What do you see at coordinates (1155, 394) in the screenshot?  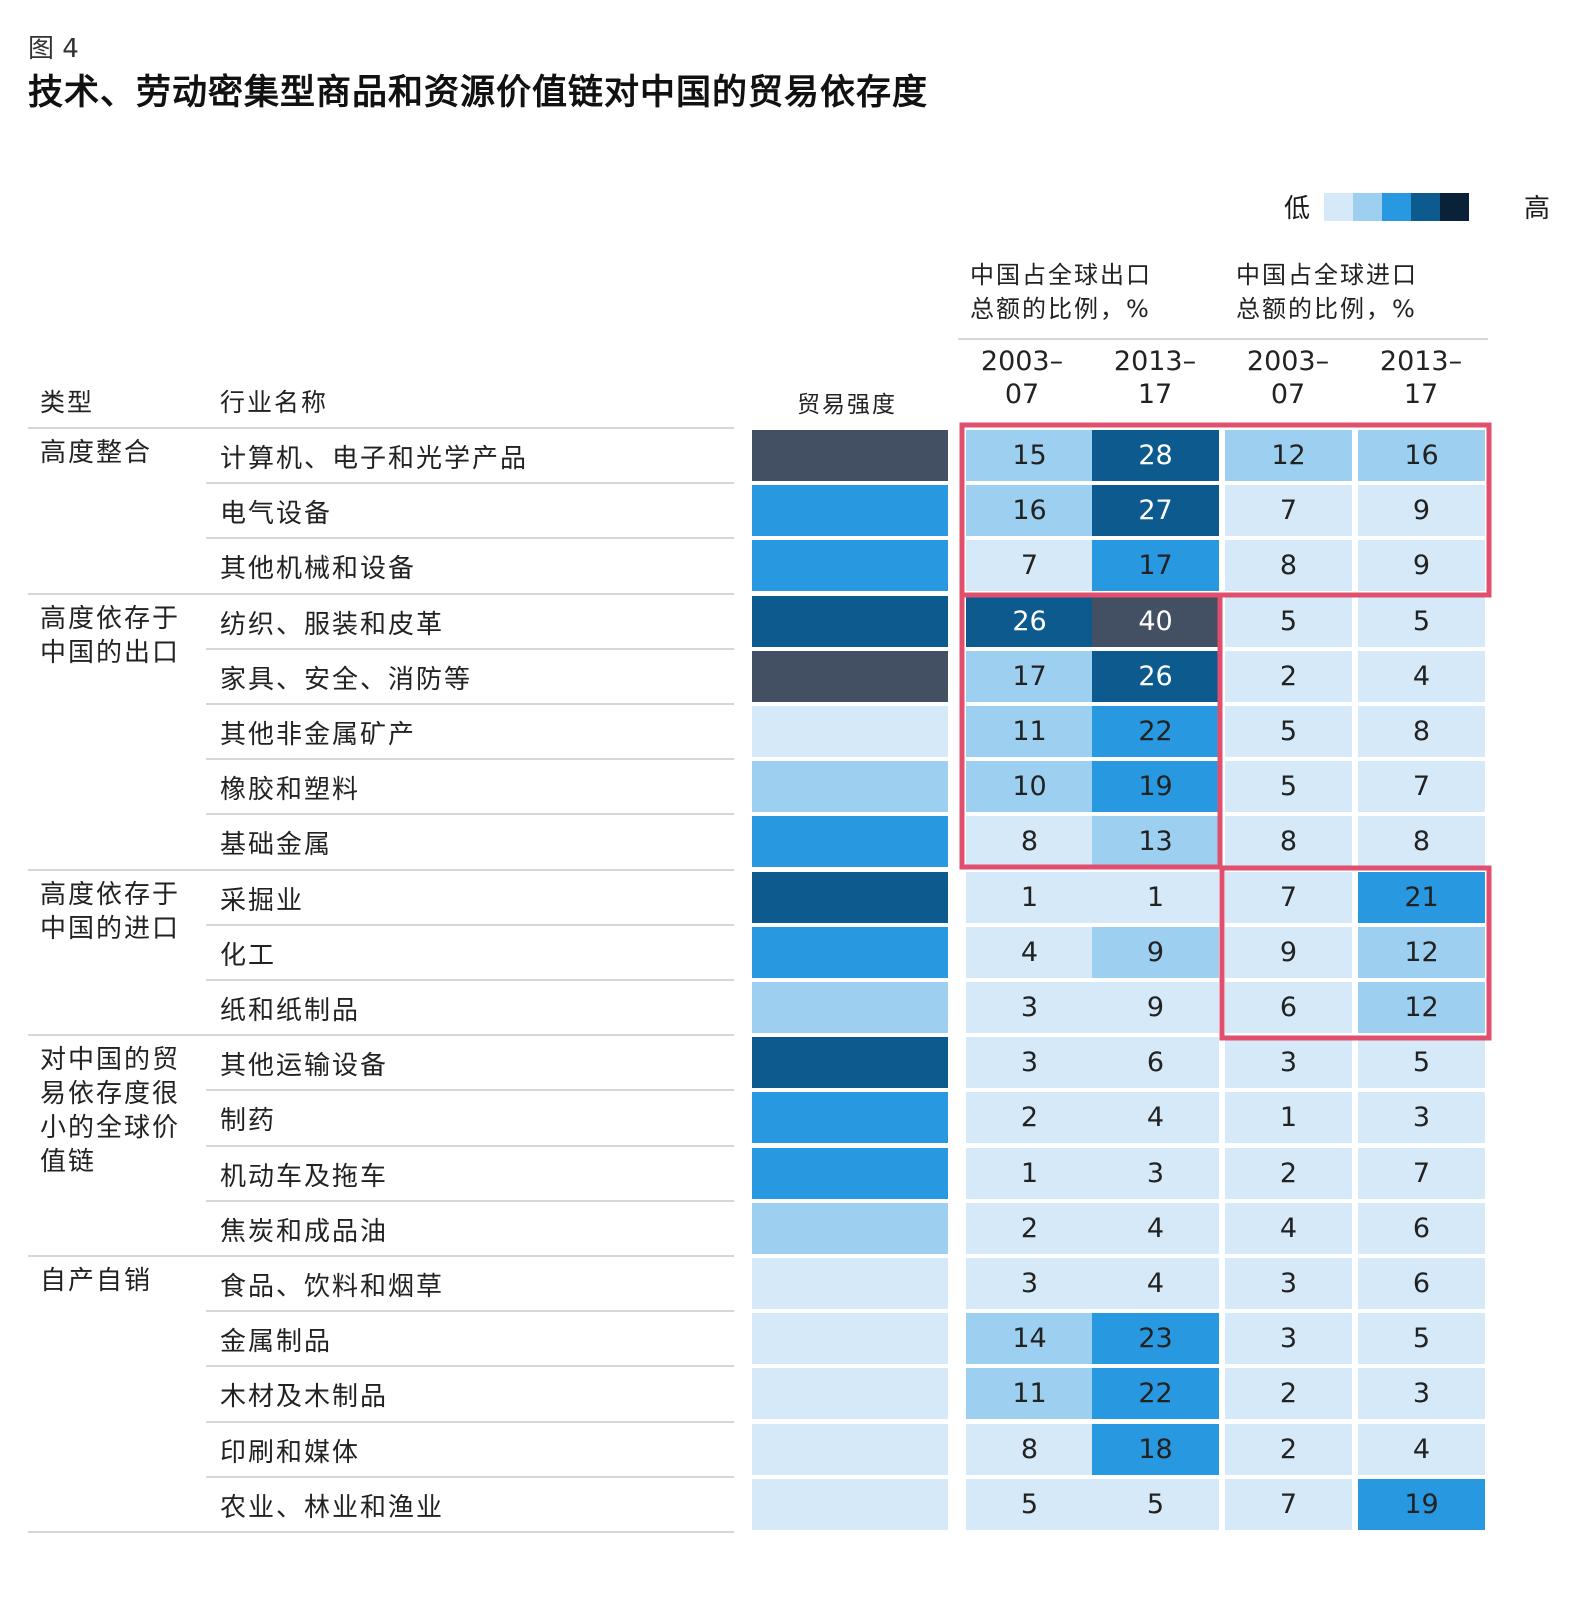 I see `year-line: 17` at bounding box center [1155, 394].